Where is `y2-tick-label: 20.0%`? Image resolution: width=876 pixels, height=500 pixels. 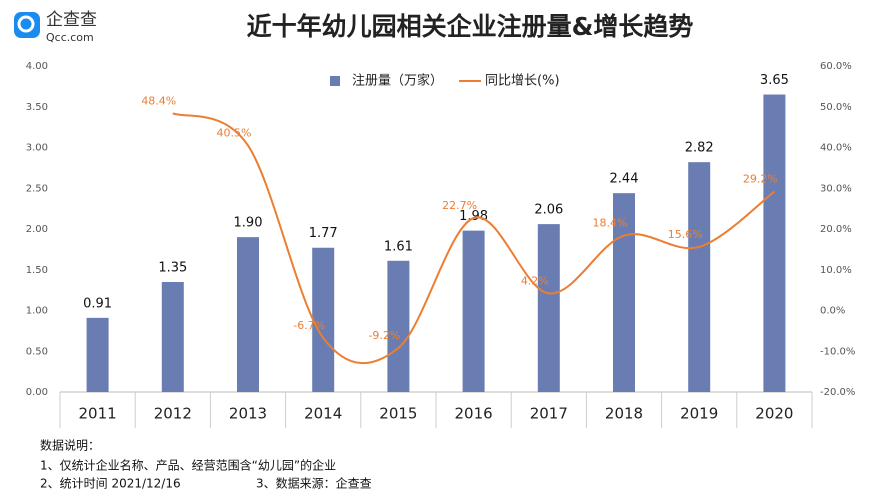
y2-tick-label: 20.0% is located at coordinates (836, 229).